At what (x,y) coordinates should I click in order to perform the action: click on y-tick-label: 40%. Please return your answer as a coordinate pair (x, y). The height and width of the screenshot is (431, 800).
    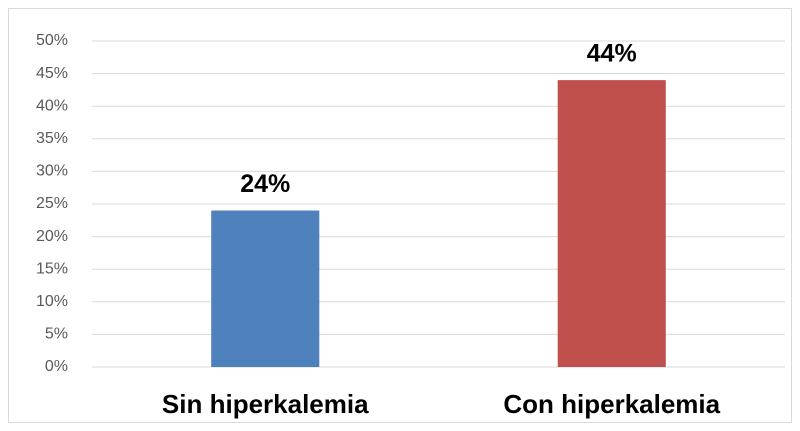
    Looking at the image, I should click on (52, 105).